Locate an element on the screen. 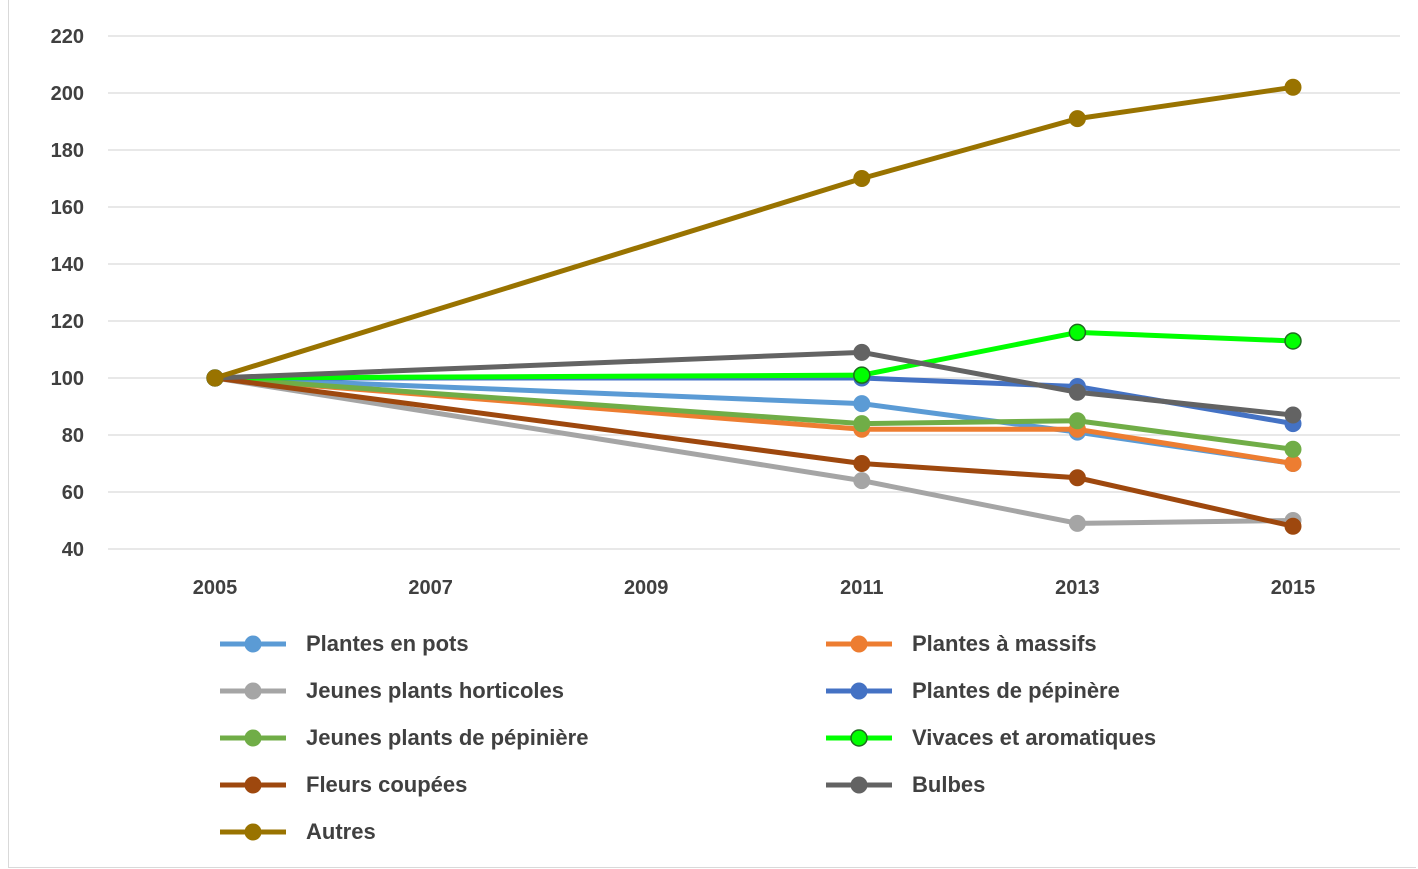 The image size is (1418, 869). x-tick-label: 2011 is located at coordinates (861, 588).